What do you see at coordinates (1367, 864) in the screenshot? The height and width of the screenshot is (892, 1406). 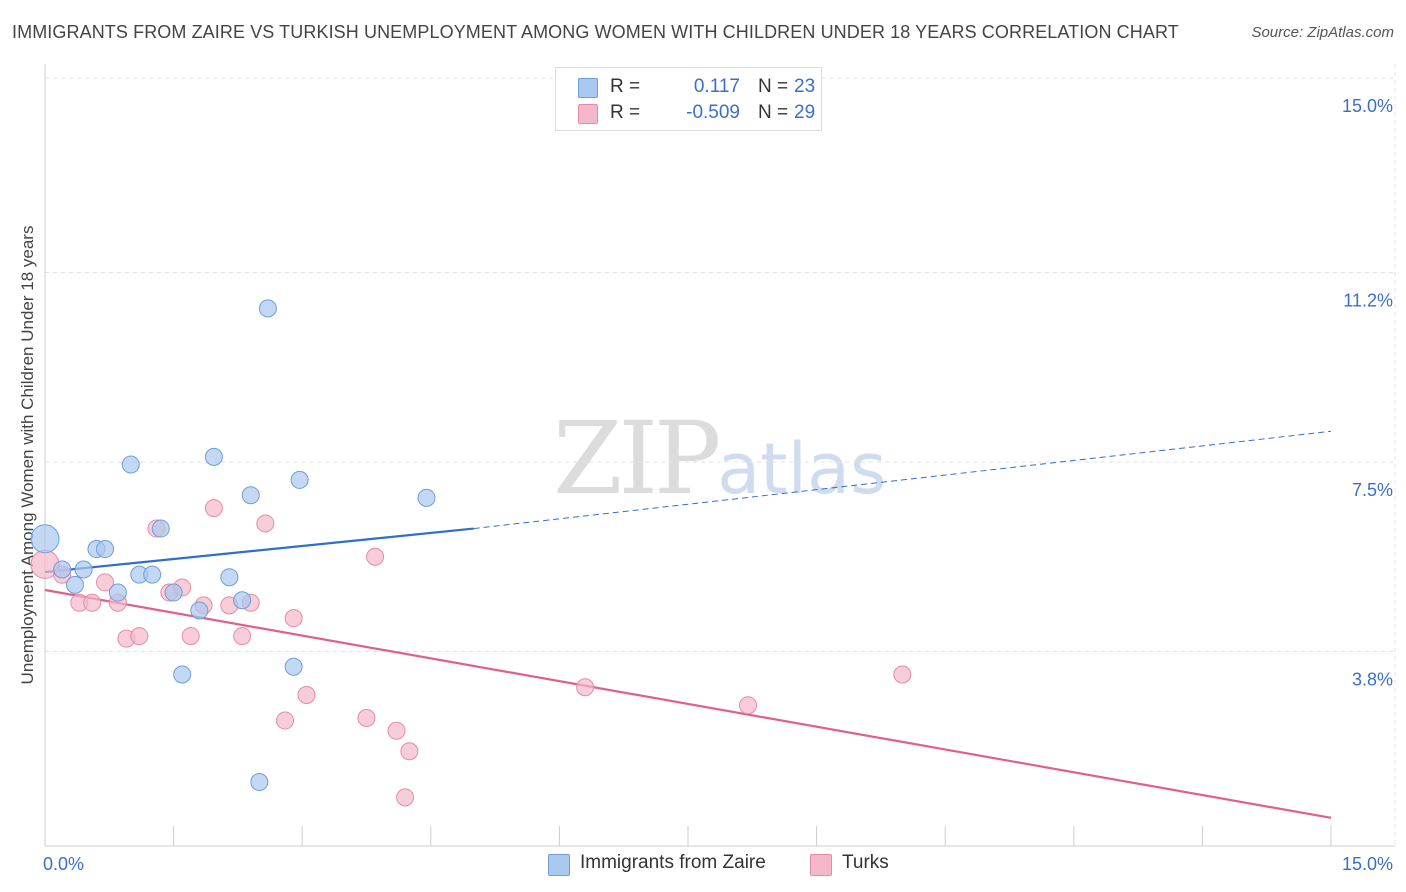 I see `x-tick-label-max: 15.0%` at bounding box center [1367, 864].